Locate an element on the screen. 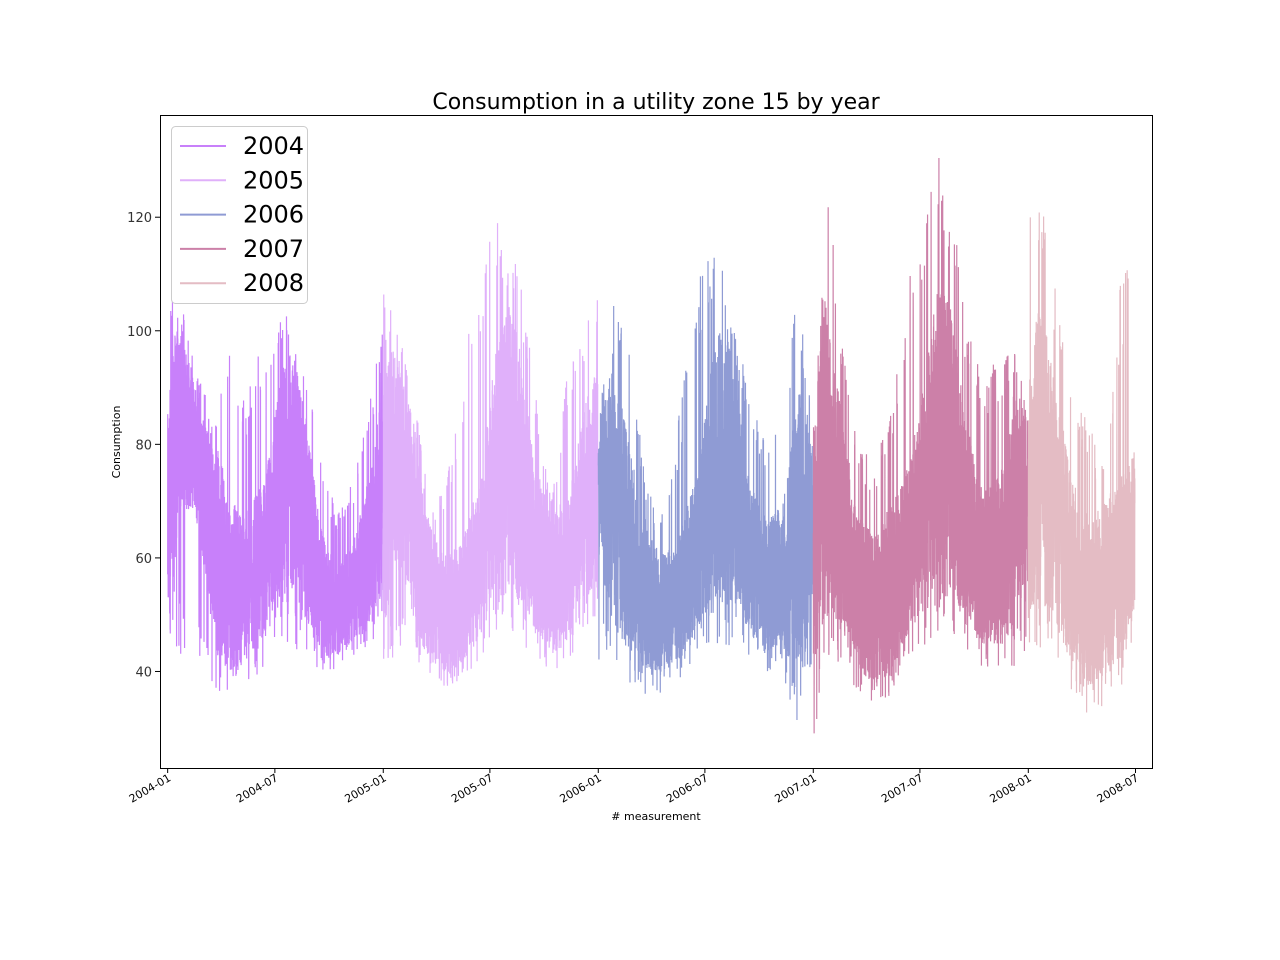 The width and height of the screenshot is (1280, 960). series-line-2007 is located at coordinates (920, 445).